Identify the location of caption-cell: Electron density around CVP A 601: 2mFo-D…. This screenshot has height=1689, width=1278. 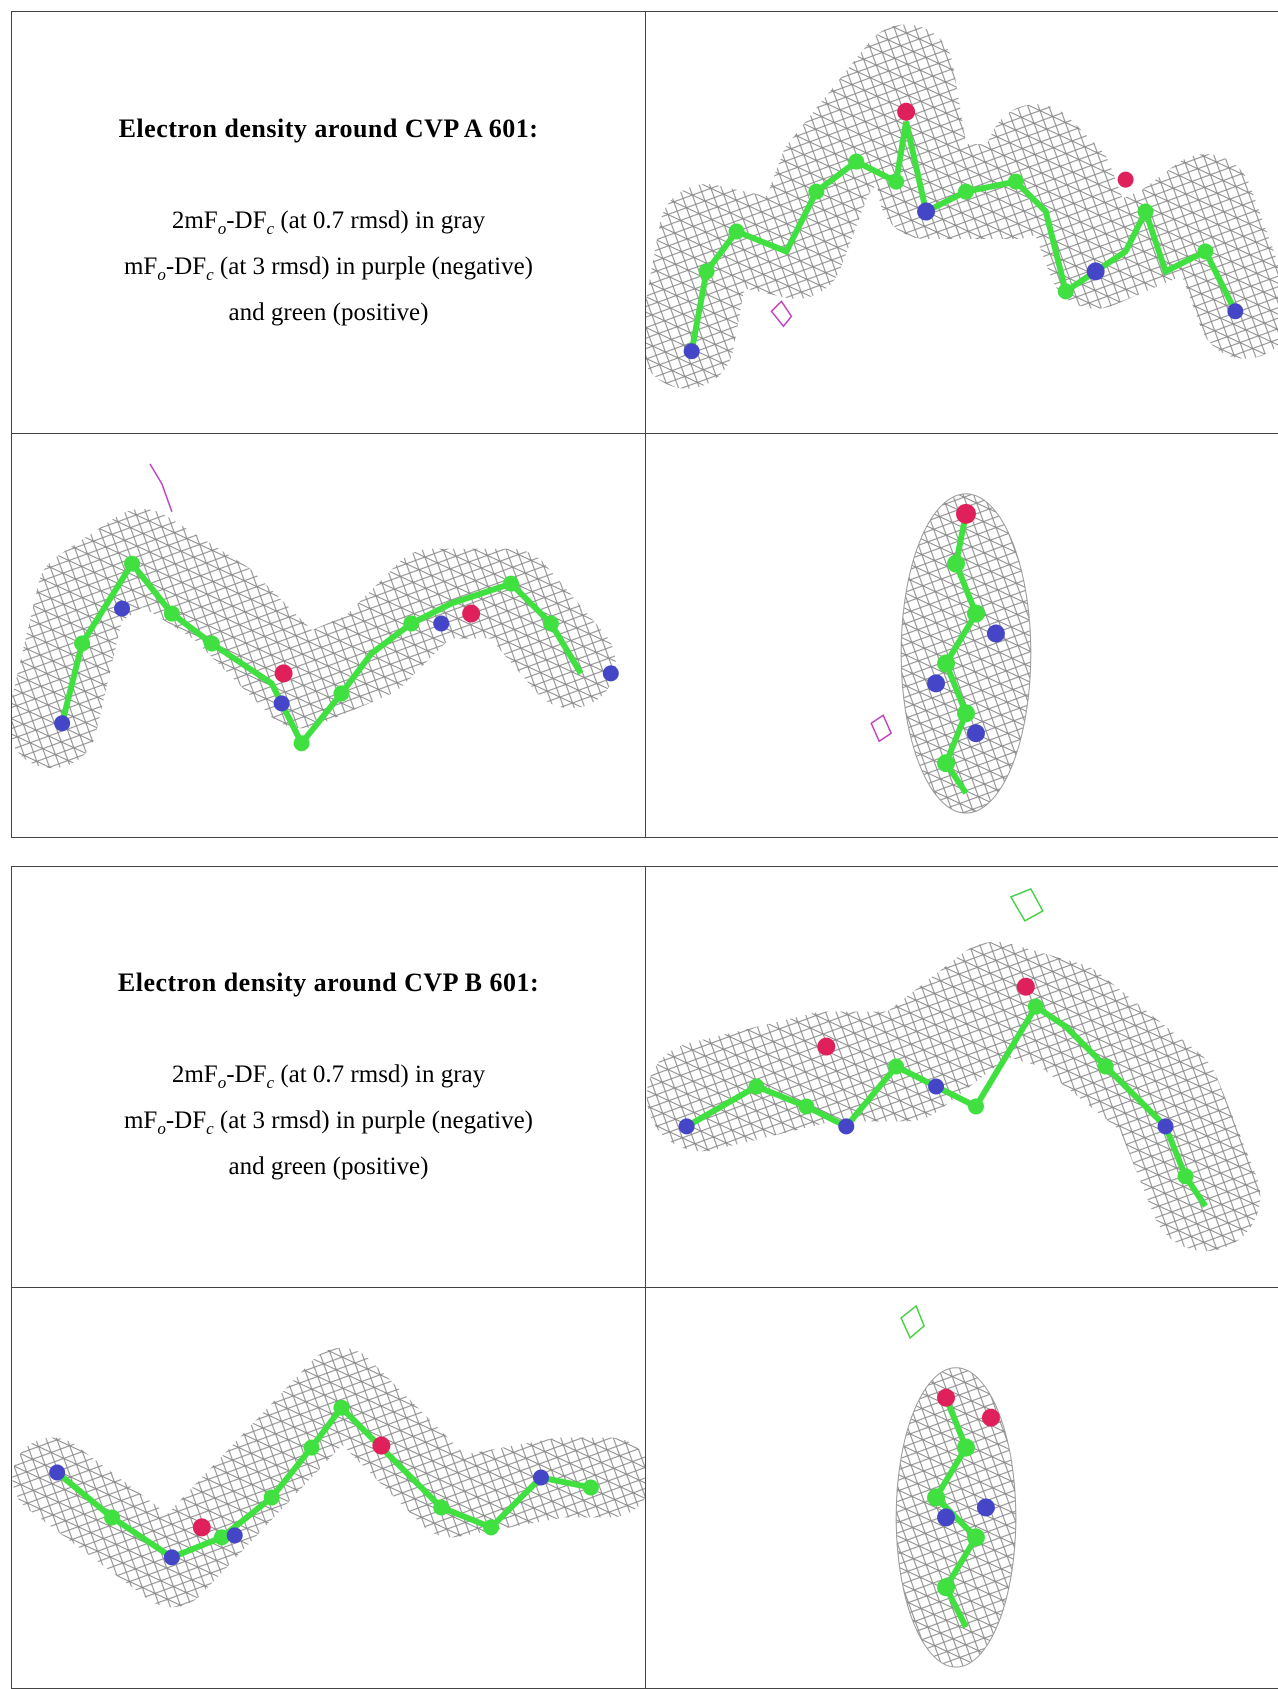
(329, 223).